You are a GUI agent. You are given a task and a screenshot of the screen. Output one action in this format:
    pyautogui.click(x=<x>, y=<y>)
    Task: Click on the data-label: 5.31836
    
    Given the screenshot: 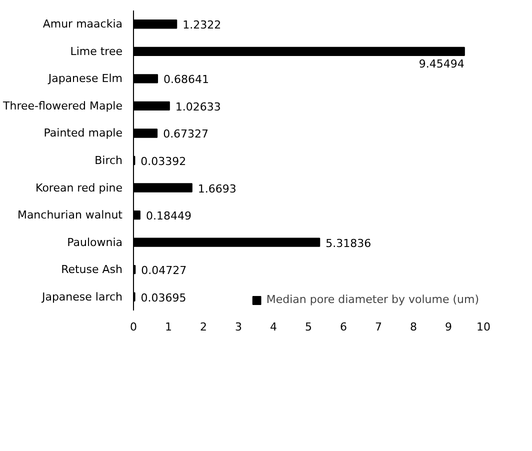 What is the action you would take?
    pyautogui.click(x=349, y=243)
    